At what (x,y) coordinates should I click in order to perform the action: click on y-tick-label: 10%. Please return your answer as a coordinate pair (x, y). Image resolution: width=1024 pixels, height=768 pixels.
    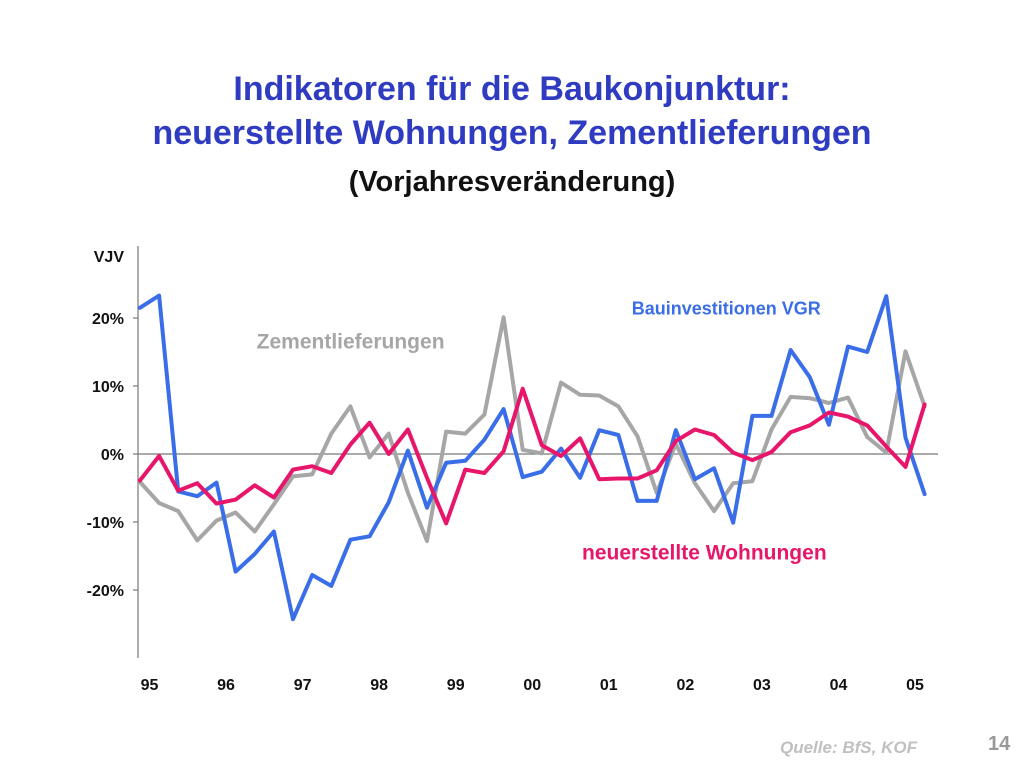
    Looking at the image, I should click on (108, 387).